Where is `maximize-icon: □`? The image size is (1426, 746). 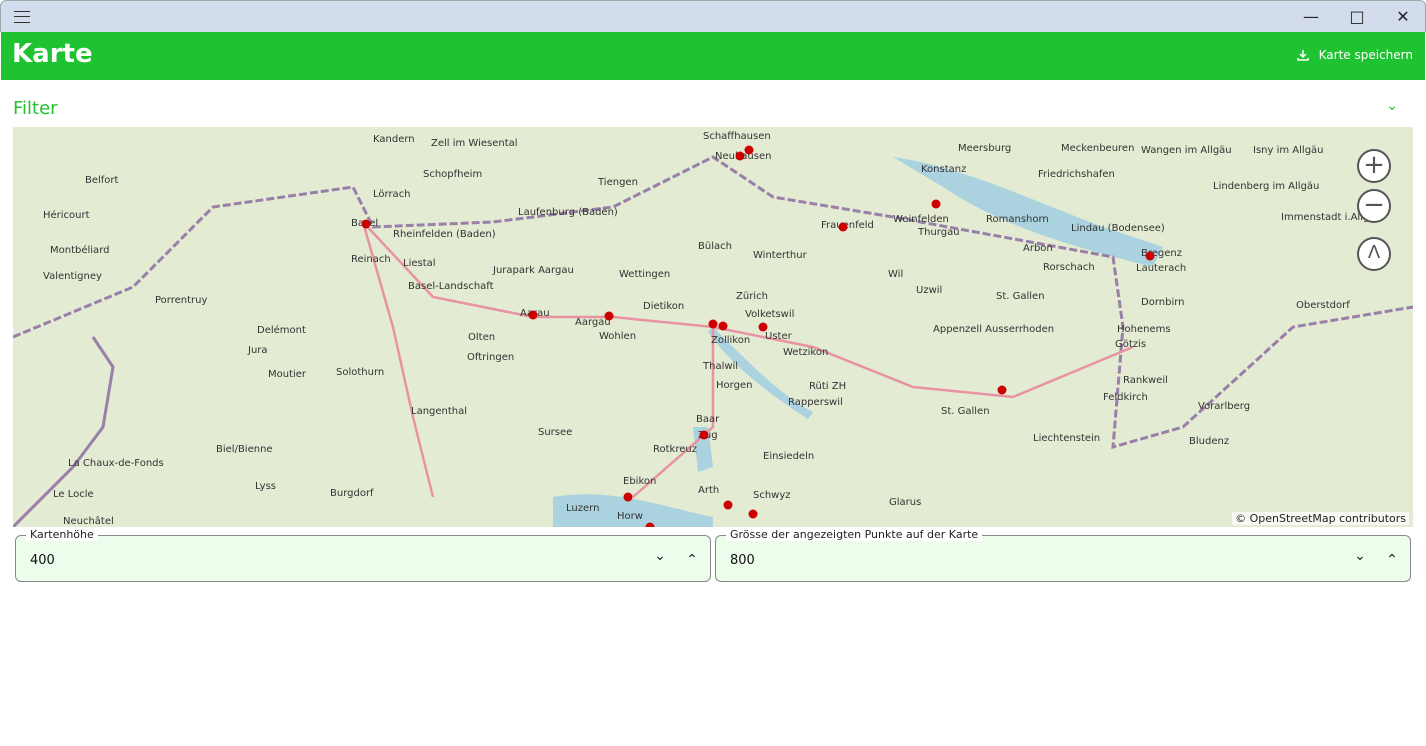
maximize-icon: □ is located at coordinates (1357, 16).